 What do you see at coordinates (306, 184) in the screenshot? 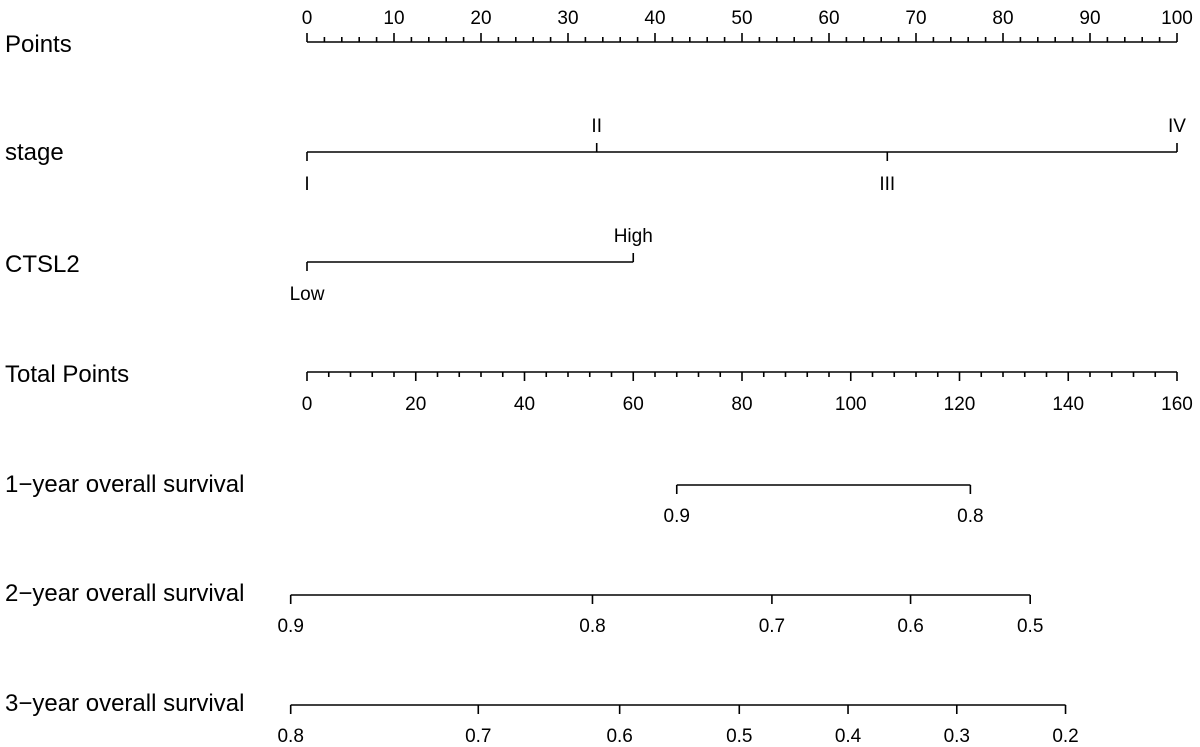
I see `tick-label-1-0: I` at bounding box center [306, 184].